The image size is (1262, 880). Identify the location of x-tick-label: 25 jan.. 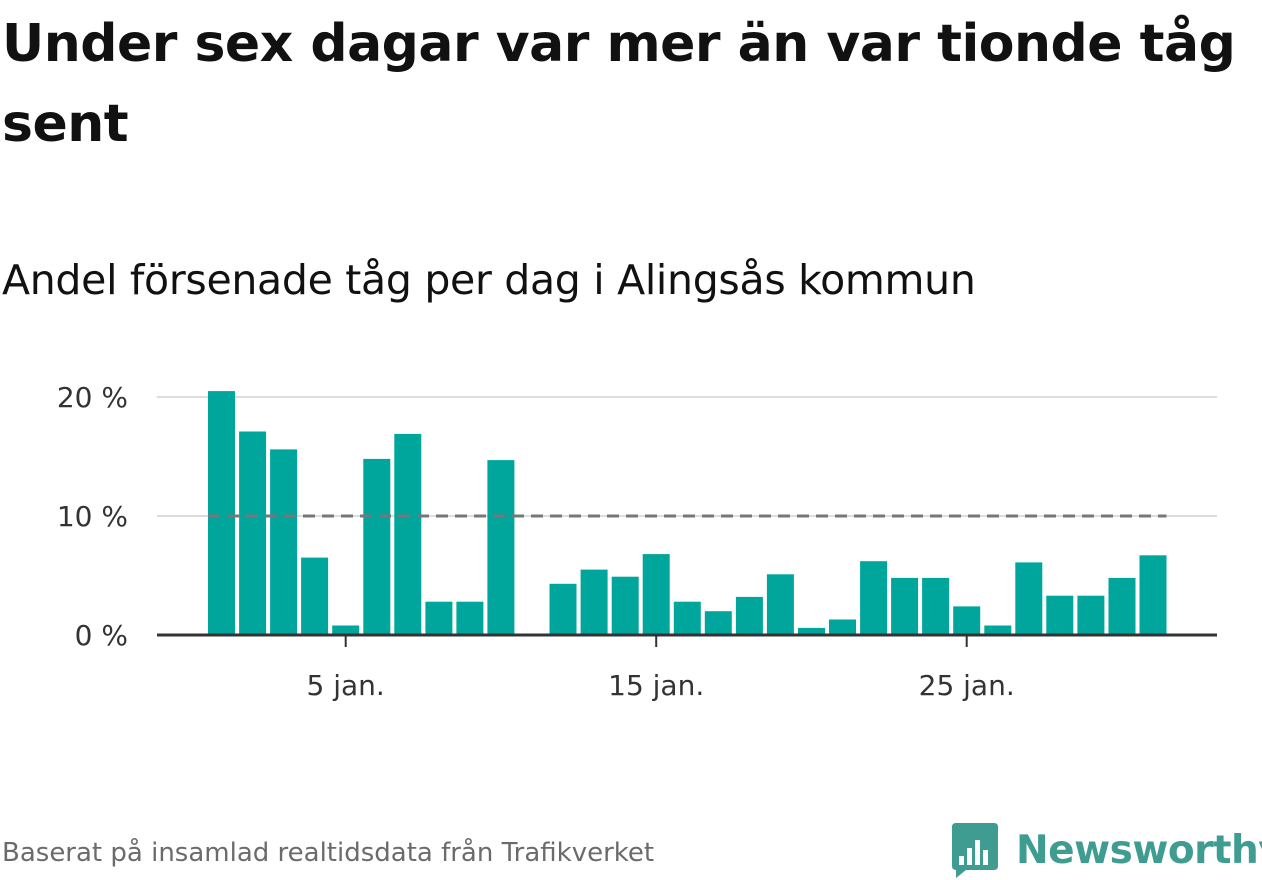
(967, 685).